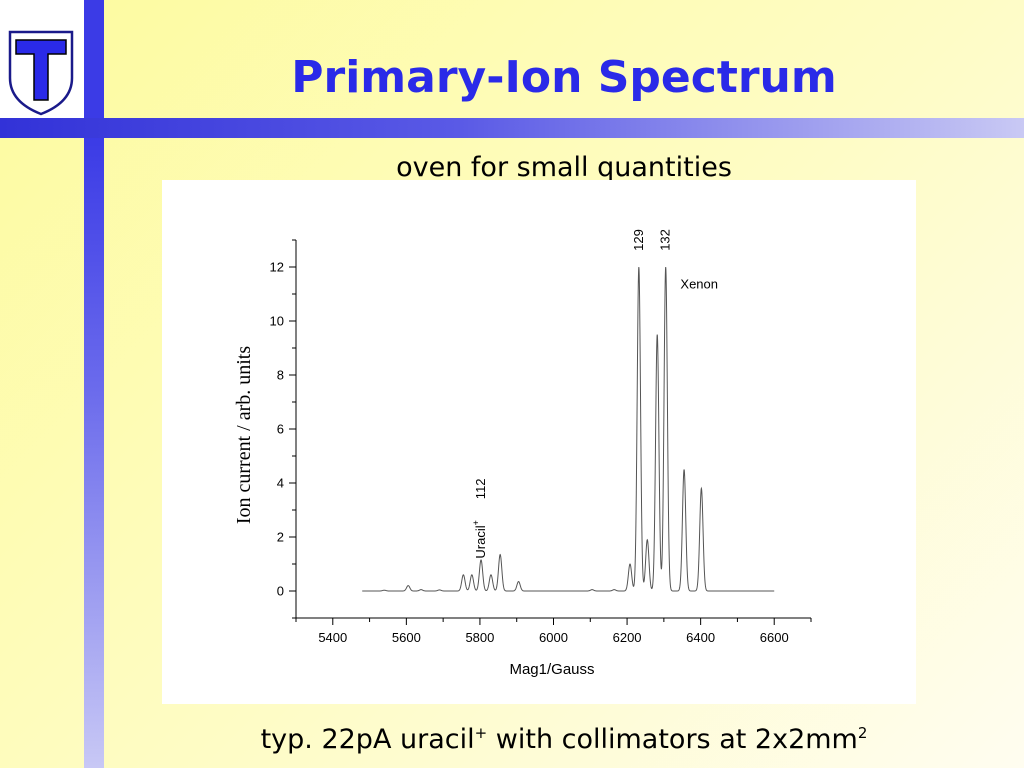 The width and height of the screenshot is (1024, 768). What do you see at coordinates (627, 637) in the screenshot?
I see `x-tick-label: 6200` at bounding box center [627, 637].